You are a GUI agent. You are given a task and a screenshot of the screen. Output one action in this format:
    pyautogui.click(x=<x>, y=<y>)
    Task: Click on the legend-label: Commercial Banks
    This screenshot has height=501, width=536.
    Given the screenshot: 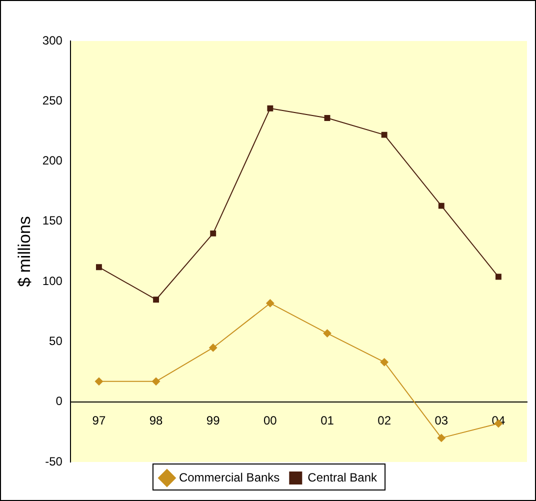 What is the action you would take?
    pyautogui.click(x=229, y=477)
    